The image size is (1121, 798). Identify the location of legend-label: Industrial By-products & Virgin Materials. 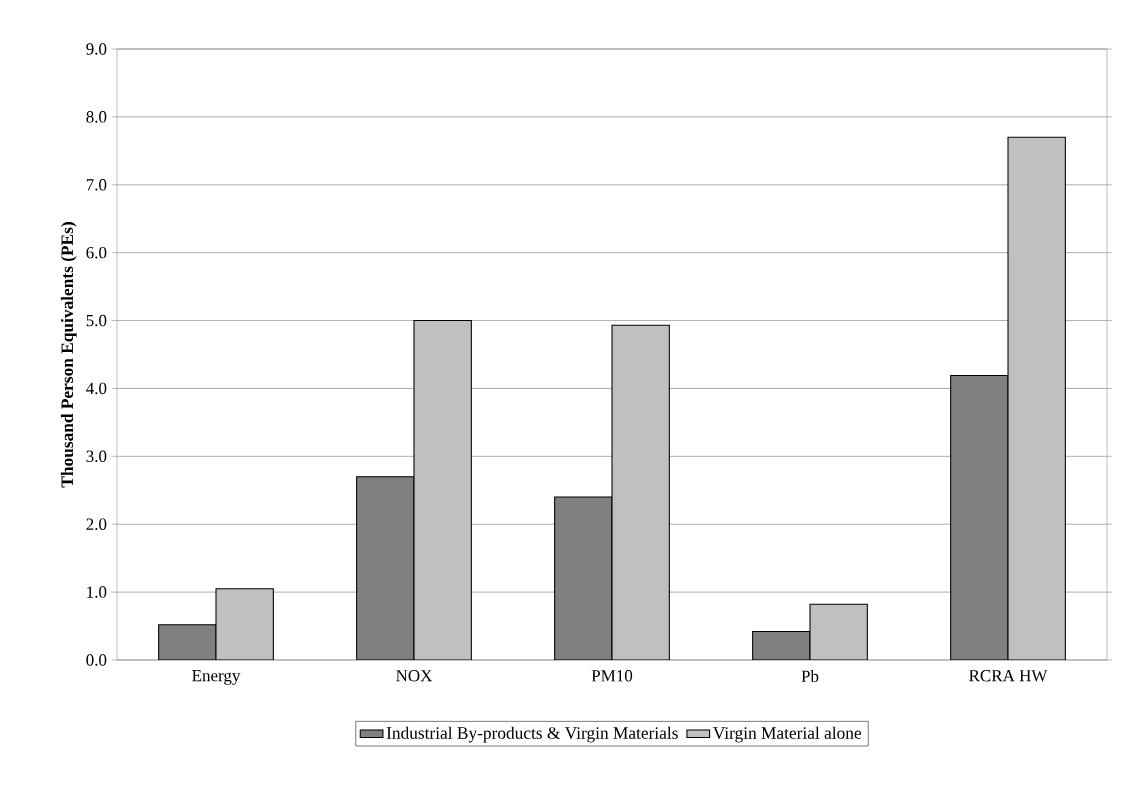
(532, 734).